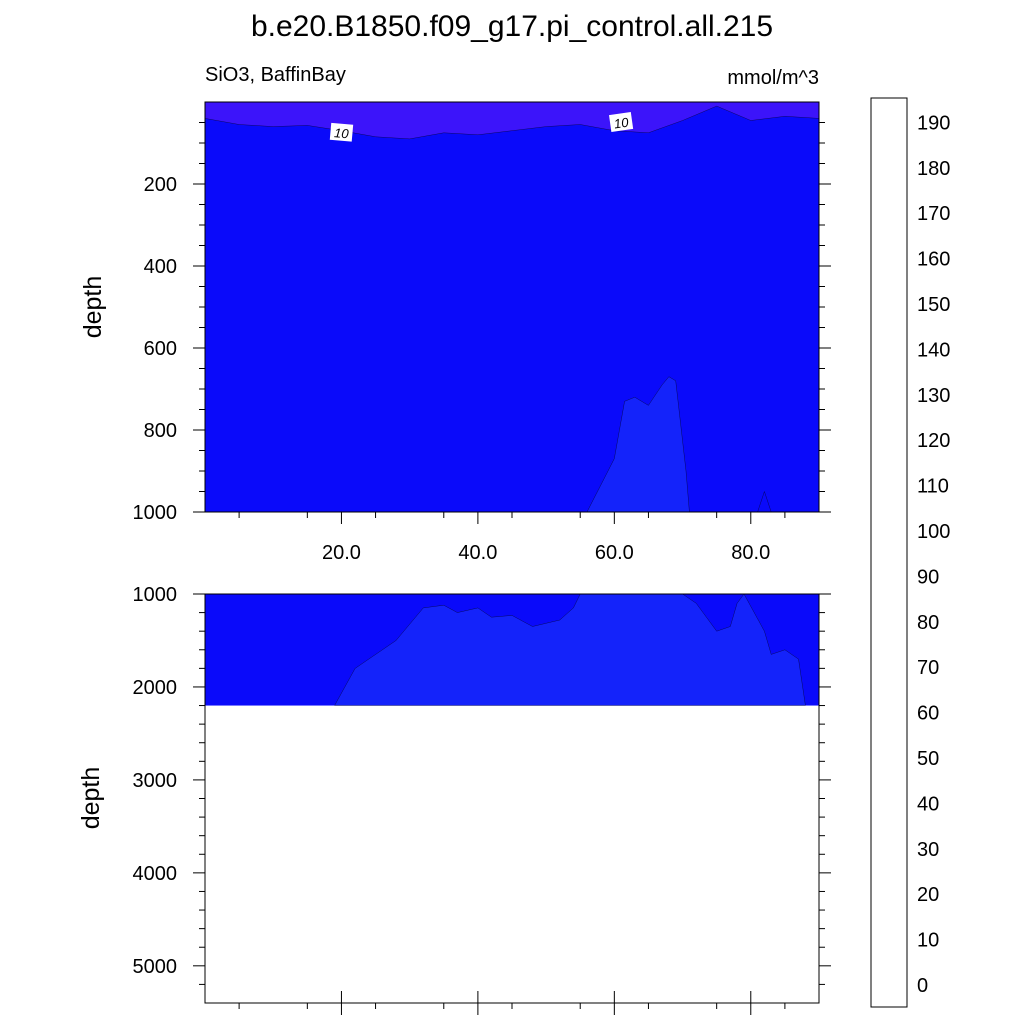 This screenshot has width=1024, height=1024. What do you see at coordinates (155, 874) in the screenshot?
I see `y-tick-label: 4000` at bounding box center [155, 874].